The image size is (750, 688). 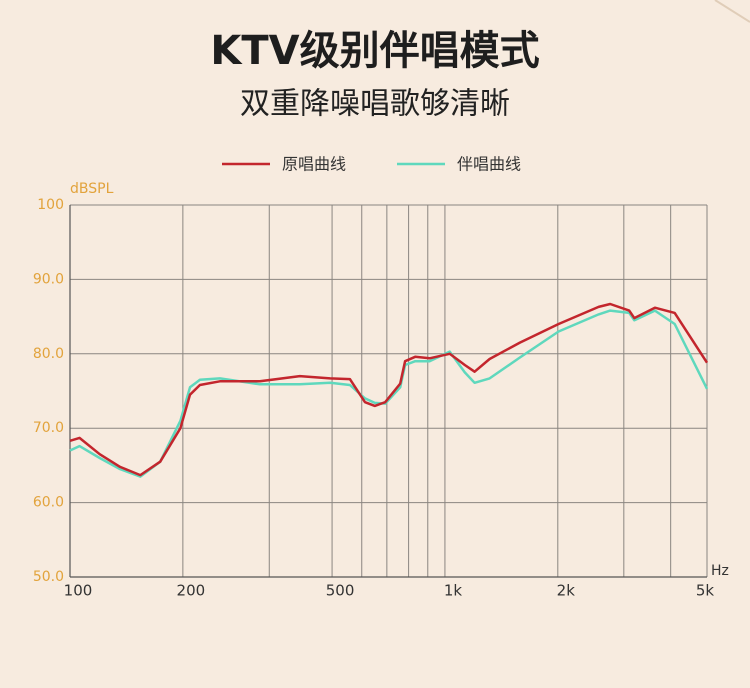 I want to click on y-tick-label: 80.0, so click(x=48, y=354).